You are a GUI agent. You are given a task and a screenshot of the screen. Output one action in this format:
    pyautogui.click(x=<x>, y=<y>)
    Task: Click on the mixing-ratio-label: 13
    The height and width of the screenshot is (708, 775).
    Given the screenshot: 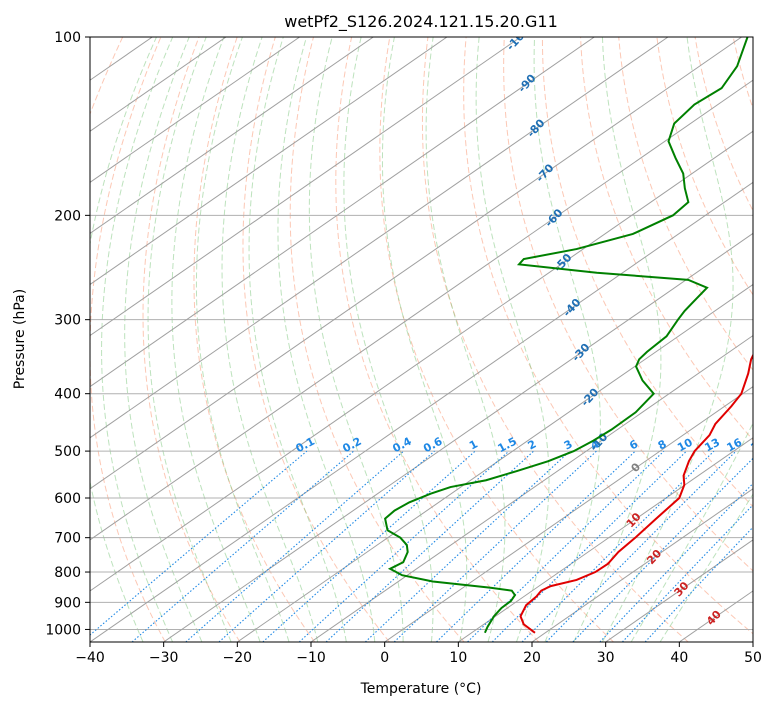 What is the action you would take?
    pyautogui.click(x=712, y=445)
    